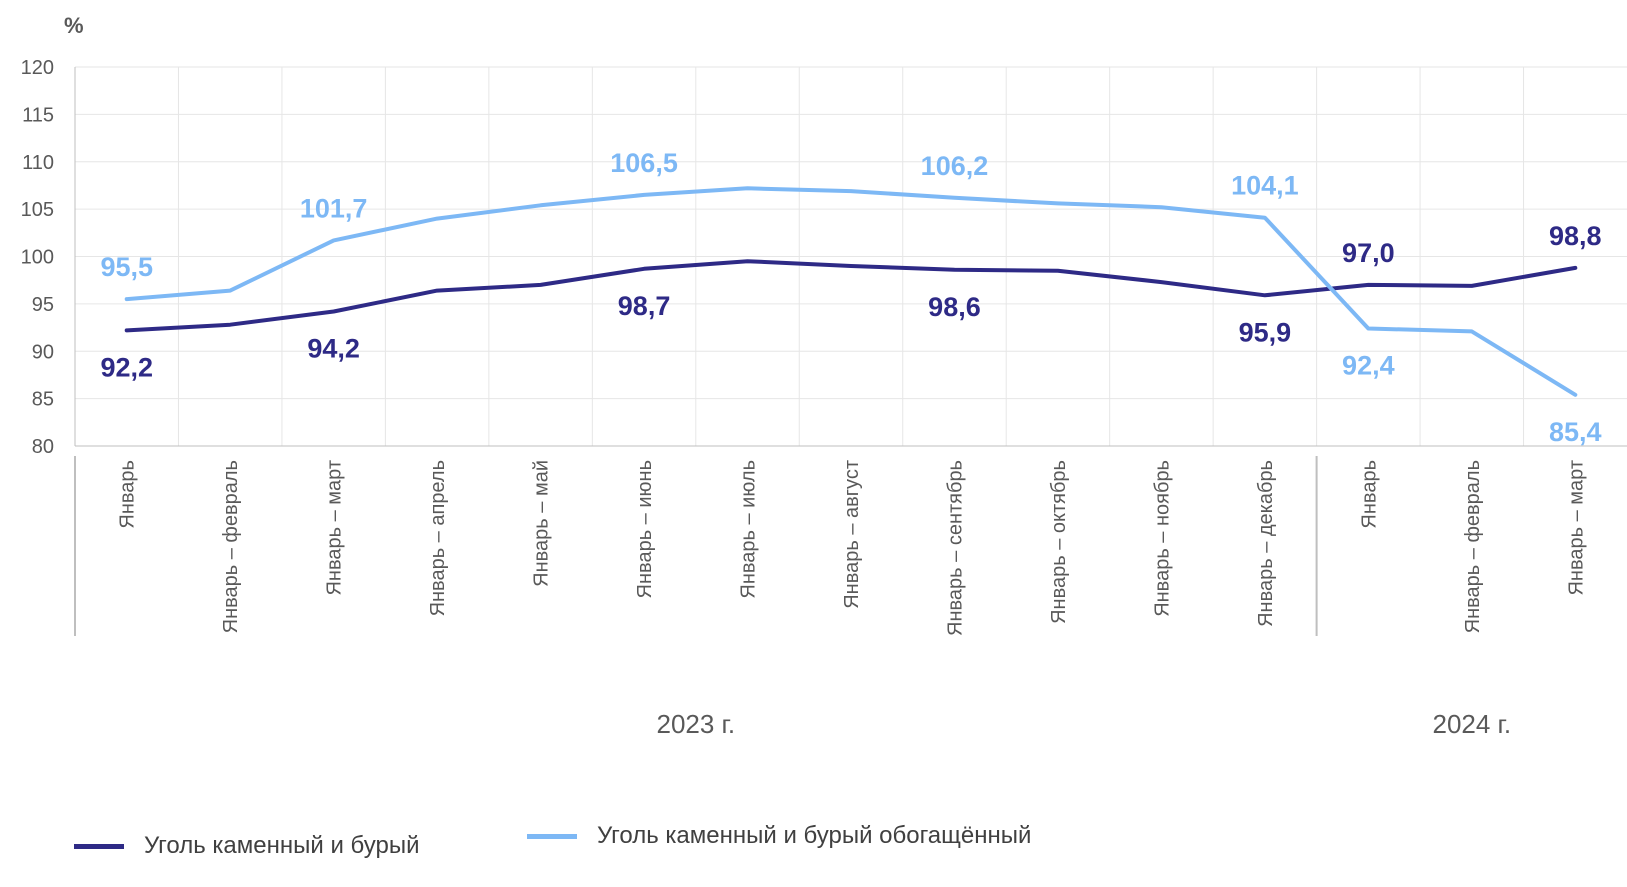 This screenshot has width=1627, height=887. I want to click on x-tick-label: Январь – июнь, so click(645, 529).